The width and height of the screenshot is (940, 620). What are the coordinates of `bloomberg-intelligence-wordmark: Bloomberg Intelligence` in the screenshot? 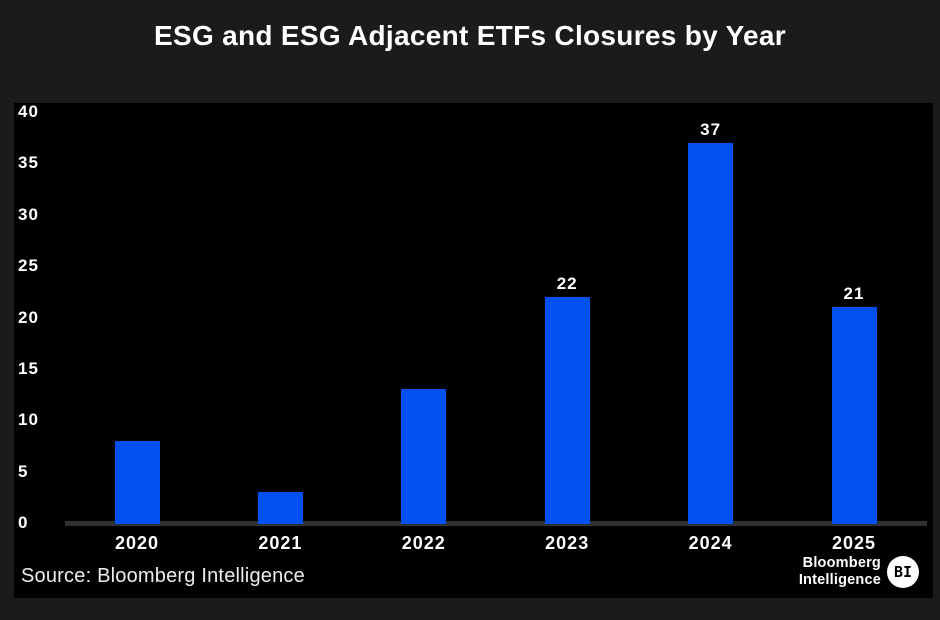 It's located at (840, 572).